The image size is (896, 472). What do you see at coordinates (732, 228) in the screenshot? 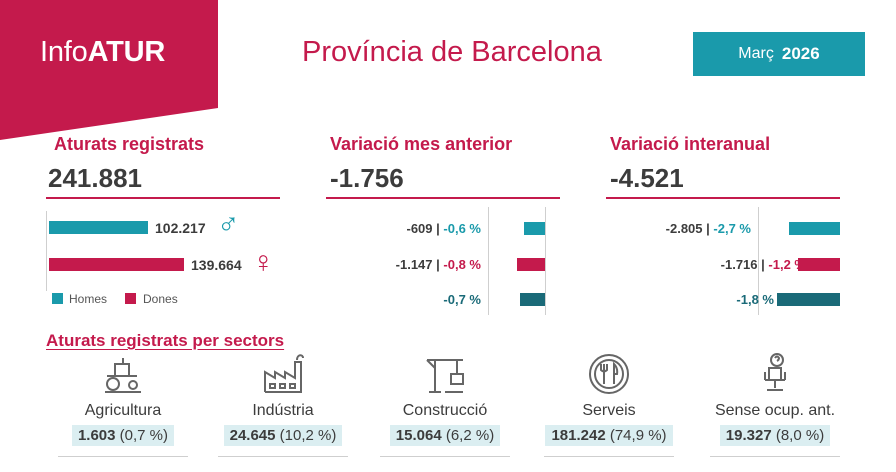
I see `yearly-men-pct: -2,7 %` at bounding box center [732, 228].